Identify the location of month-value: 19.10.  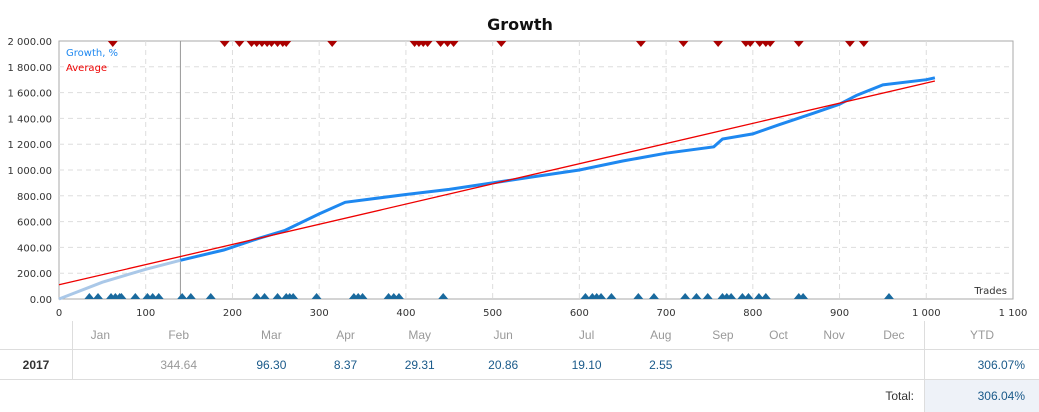
(586, 365).